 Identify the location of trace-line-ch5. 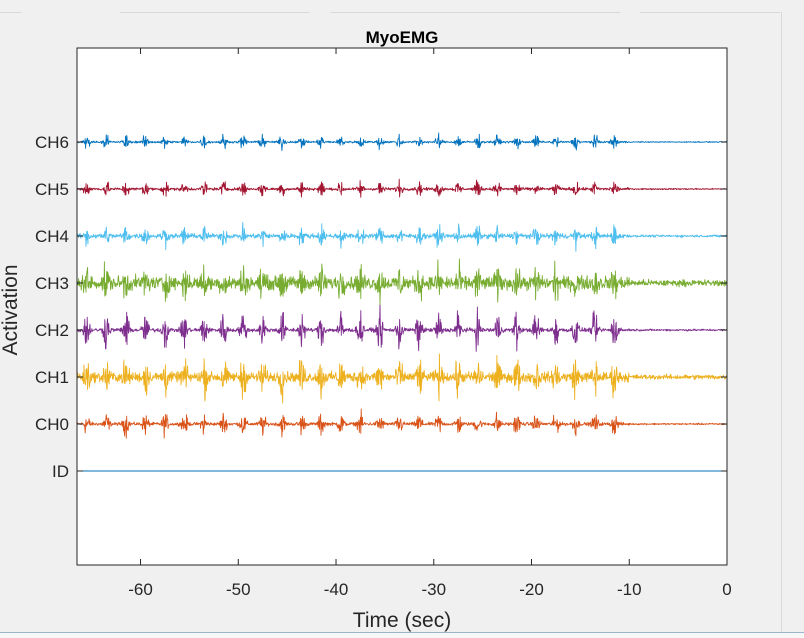
(401, 188).